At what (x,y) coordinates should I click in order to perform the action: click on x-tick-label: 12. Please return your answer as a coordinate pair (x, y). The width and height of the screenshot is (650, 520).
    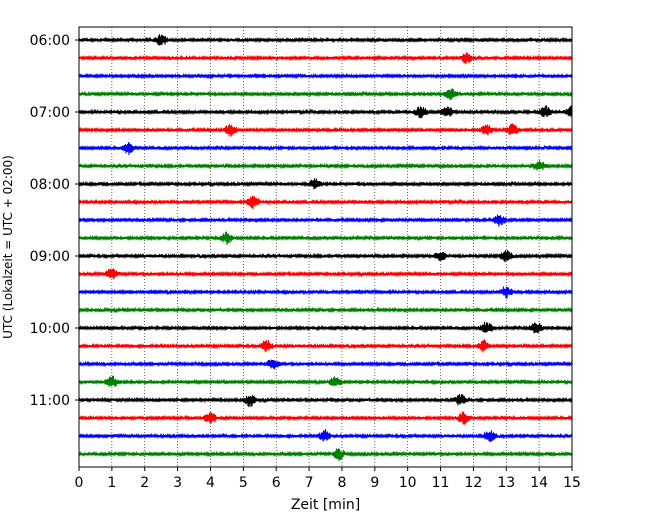
    Looking at the image, I should click on (473, 483).